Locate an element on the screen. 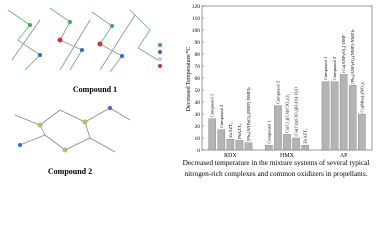 The height and width of the screenshot is (240, 378). x-tick-label: RDX is located at coordinates (230, 156).